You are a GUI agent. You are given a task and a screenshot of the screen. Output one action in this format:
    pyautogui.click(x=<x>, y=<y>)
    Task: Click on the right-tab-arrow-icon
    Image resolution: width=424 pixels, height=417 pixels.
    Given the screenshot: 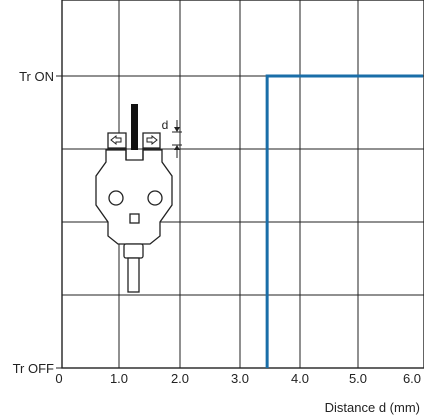 What is the action you would take?
    pyautogui.click(x=152, y=140)
    